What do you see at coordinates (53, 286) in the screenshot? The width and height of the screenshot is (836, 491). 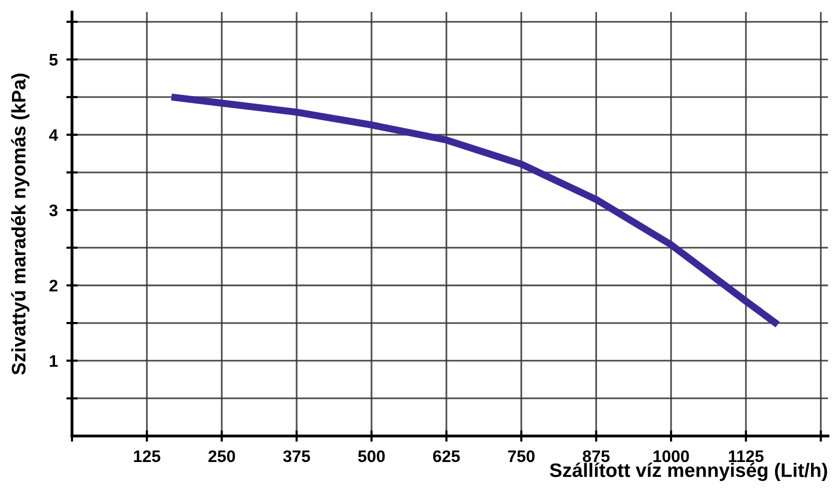 I see `y-tick-label: 2` at bounding box center [53, 286].